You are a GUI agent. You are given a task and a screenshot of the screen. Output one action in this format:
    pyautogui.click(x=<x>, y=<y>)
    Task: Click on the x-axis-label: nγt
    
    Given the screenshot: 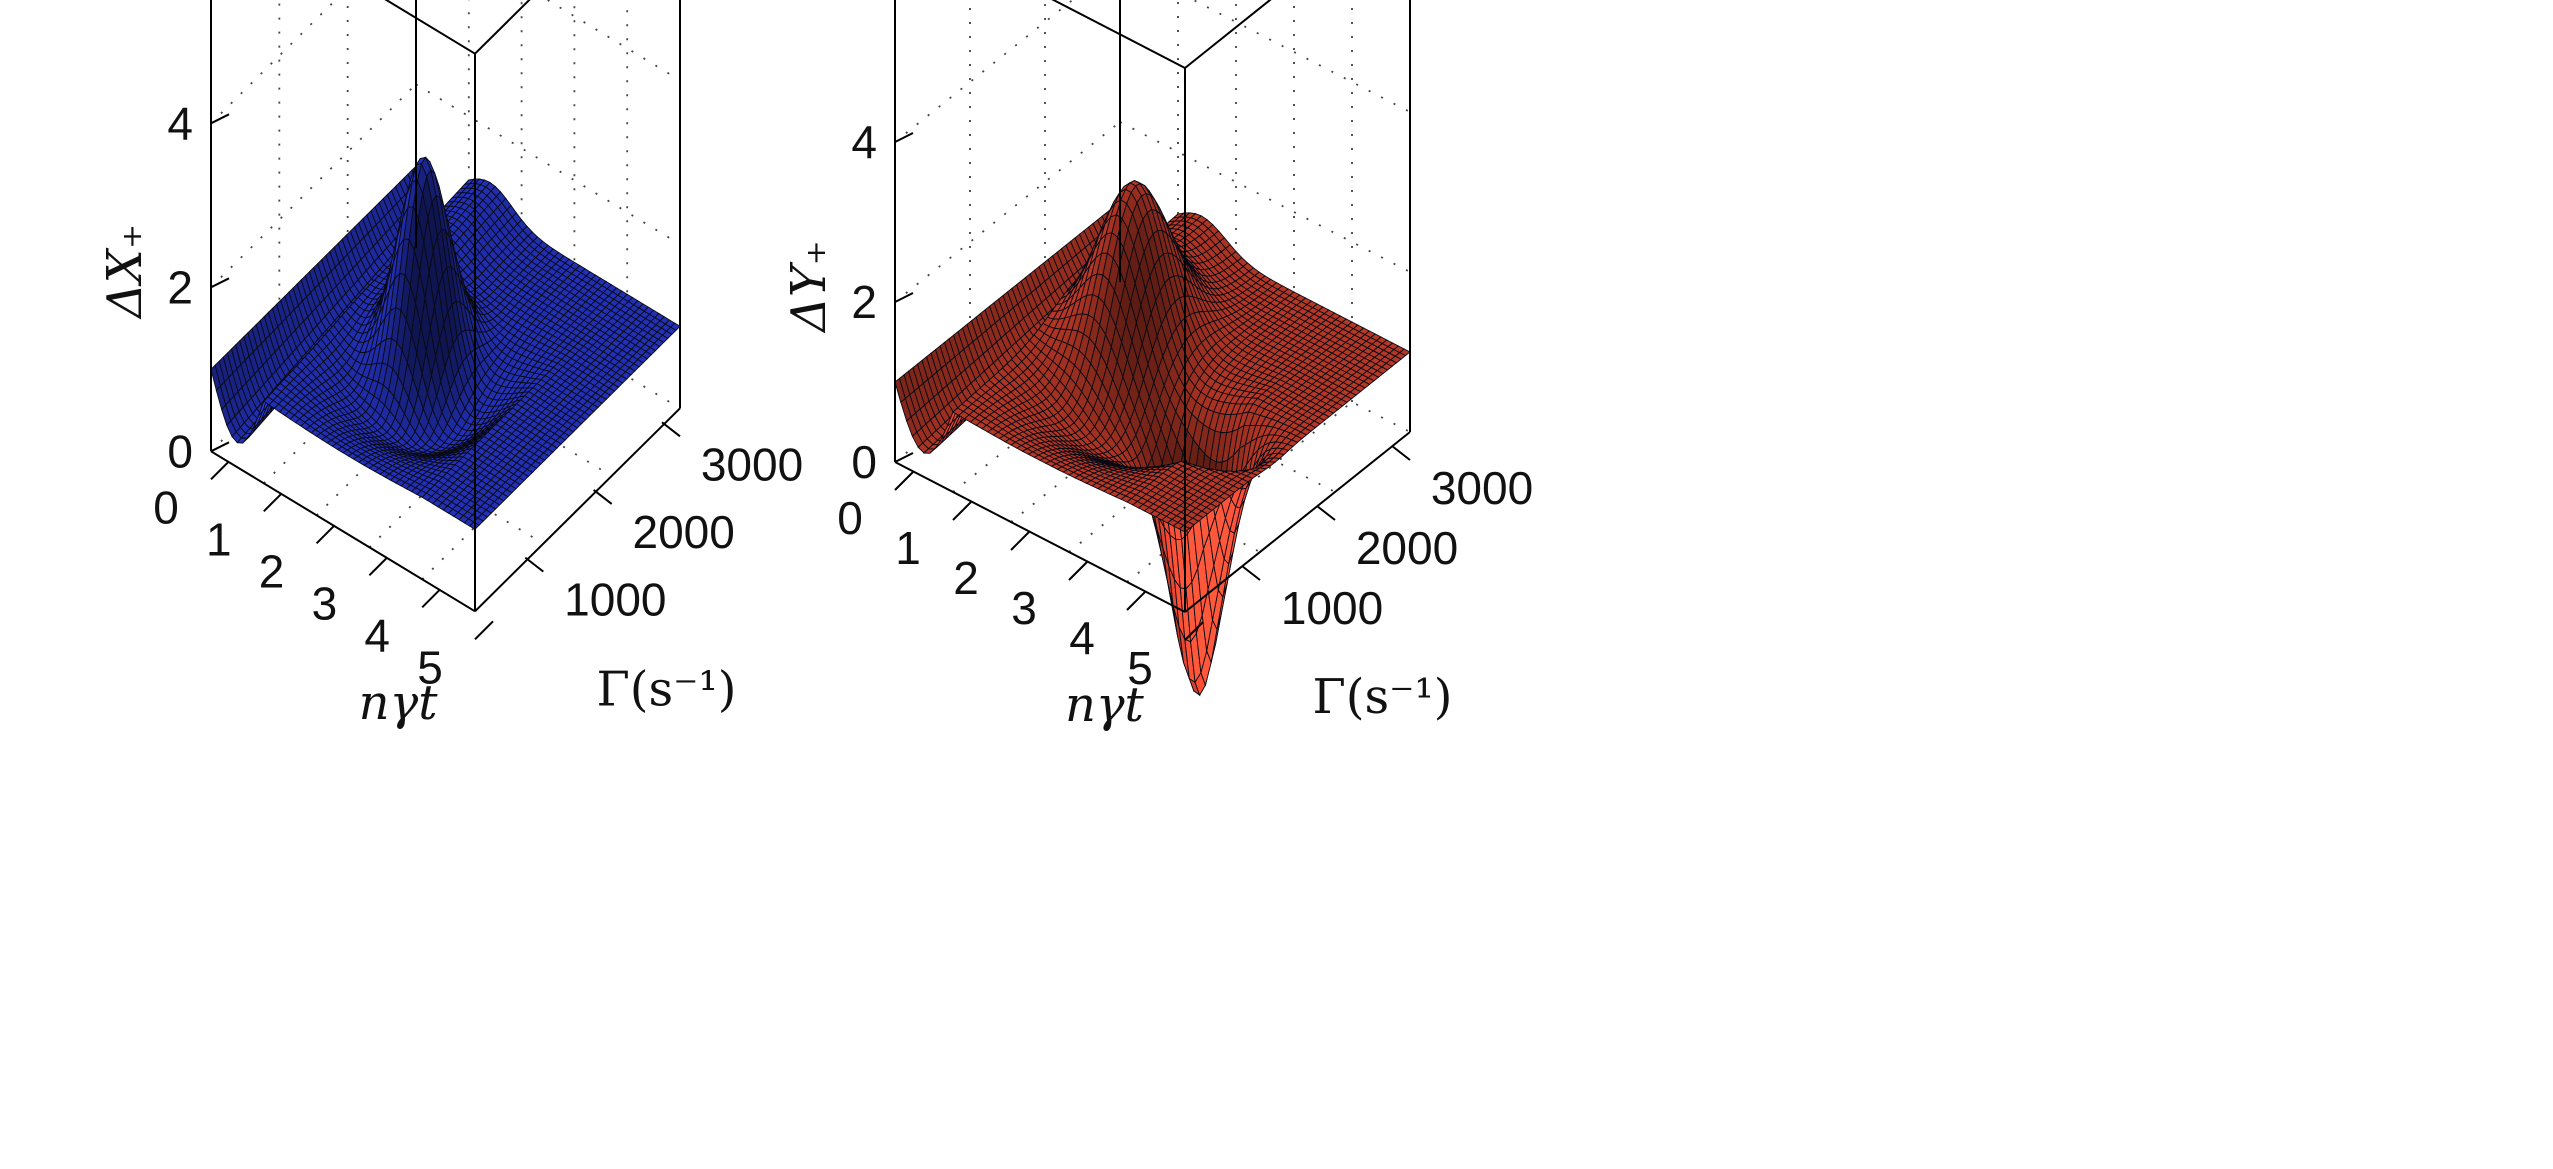 What is the action you would take?
    pyautogui.click(x=399, y=703)
    